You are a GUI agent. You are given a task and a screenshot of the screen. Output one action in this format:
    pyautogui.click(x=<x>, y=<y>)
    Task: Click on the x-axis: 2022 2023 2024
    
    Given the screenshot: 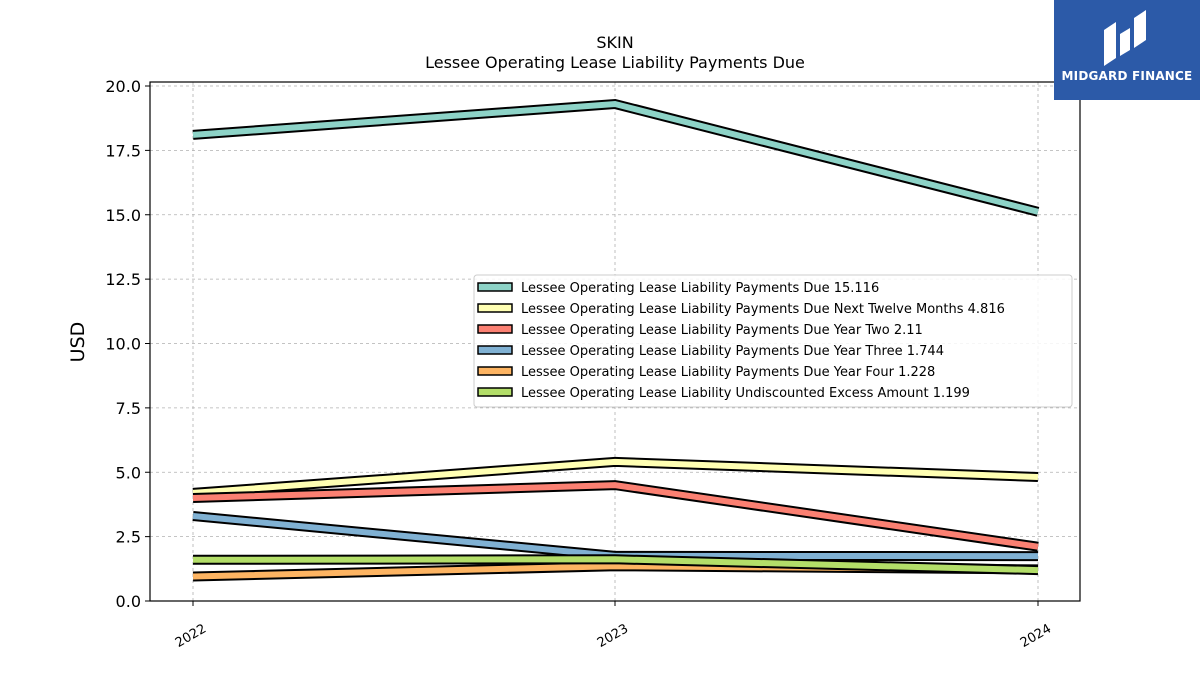 What is the action you would take?
    pyautogui.click(x=613, y=626)
    